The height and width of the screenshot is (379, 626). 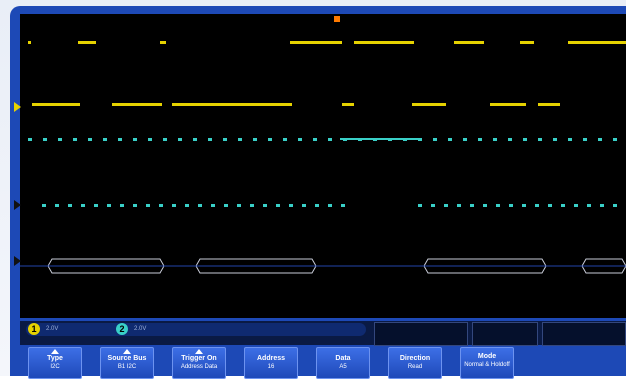 I want to click on source-bus-softkey: Source Bus B1 I2C, so click(x=127, y=363).